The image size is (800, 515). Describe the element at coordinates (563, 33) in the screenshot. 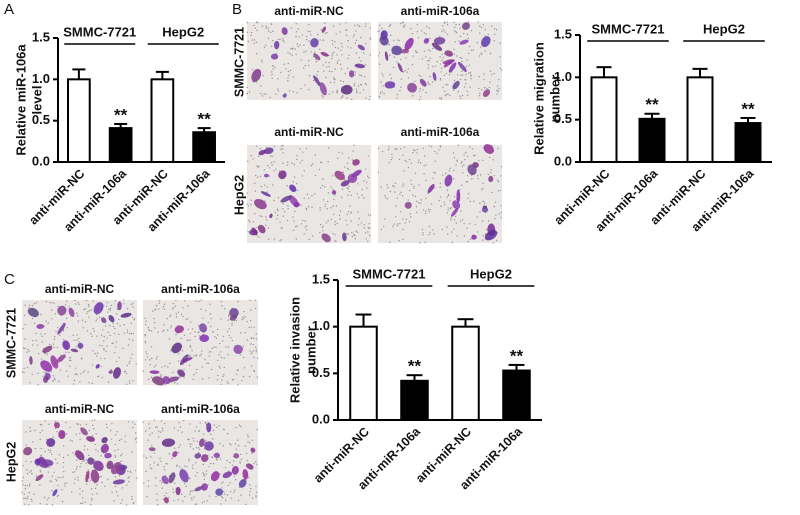

I see `y-tick-label: 1.5` at that location.